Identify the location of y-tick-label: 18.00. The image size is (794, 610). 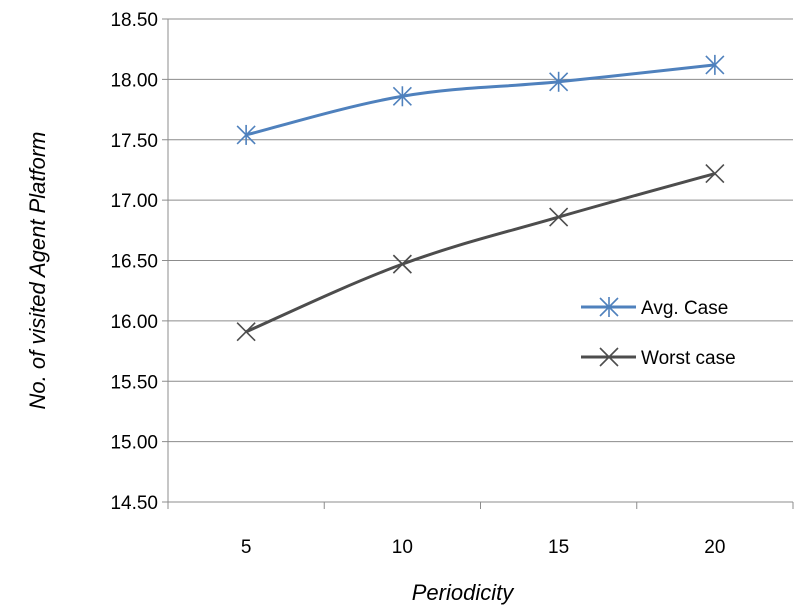
(134, 80).